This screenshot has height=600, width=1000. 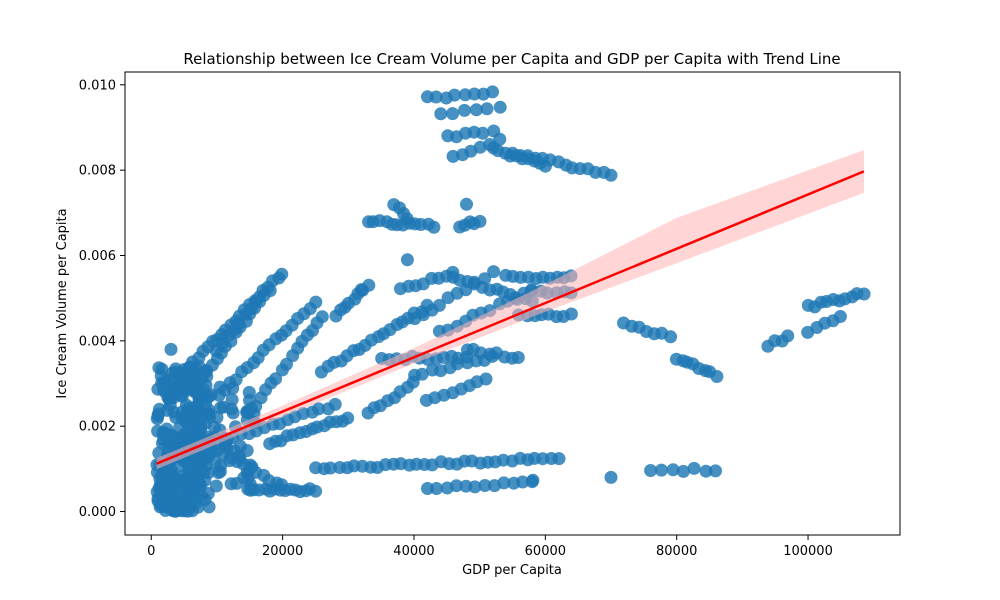 I want to click on x-tick-label: 100000, so click(x=808, y=551).